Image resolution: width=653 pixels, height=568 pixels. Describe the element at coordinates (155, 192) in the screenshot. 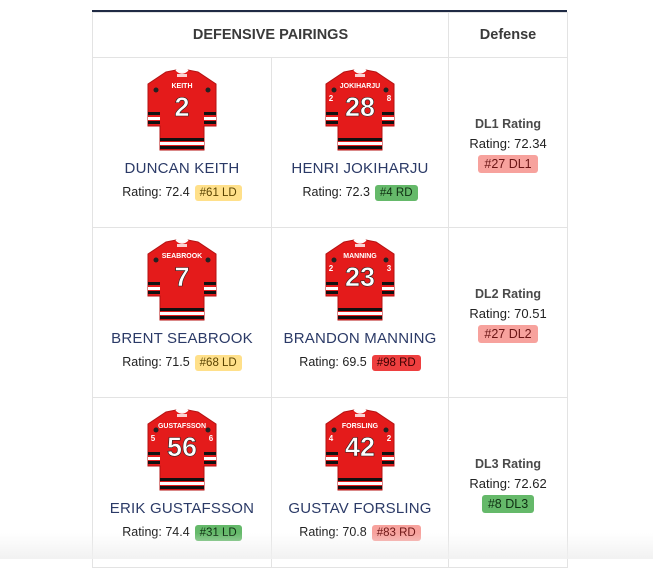

I see `rating-text: Rating: 72.4` at that location.